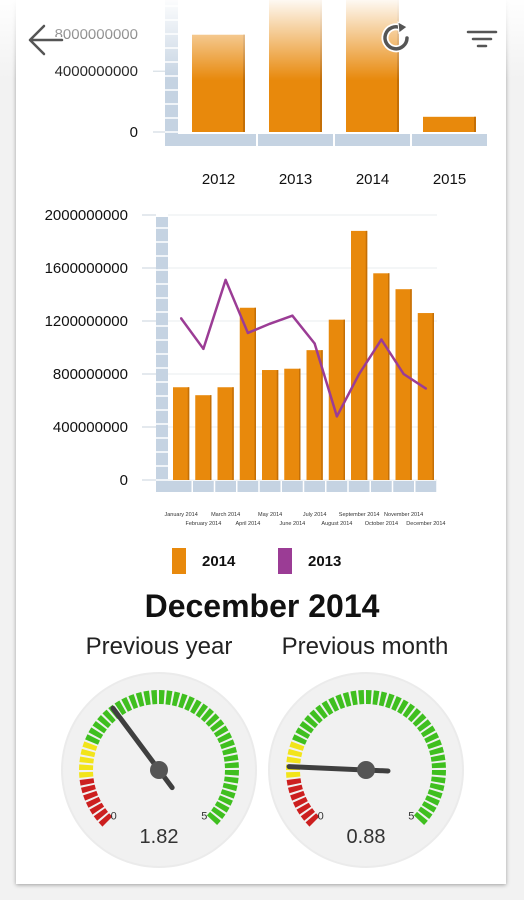 The image size is (524, 900). What do you see at coordinates (381, 376) in the screenshot?
I see `bar-october-2014` at bounding box center [381, 376].